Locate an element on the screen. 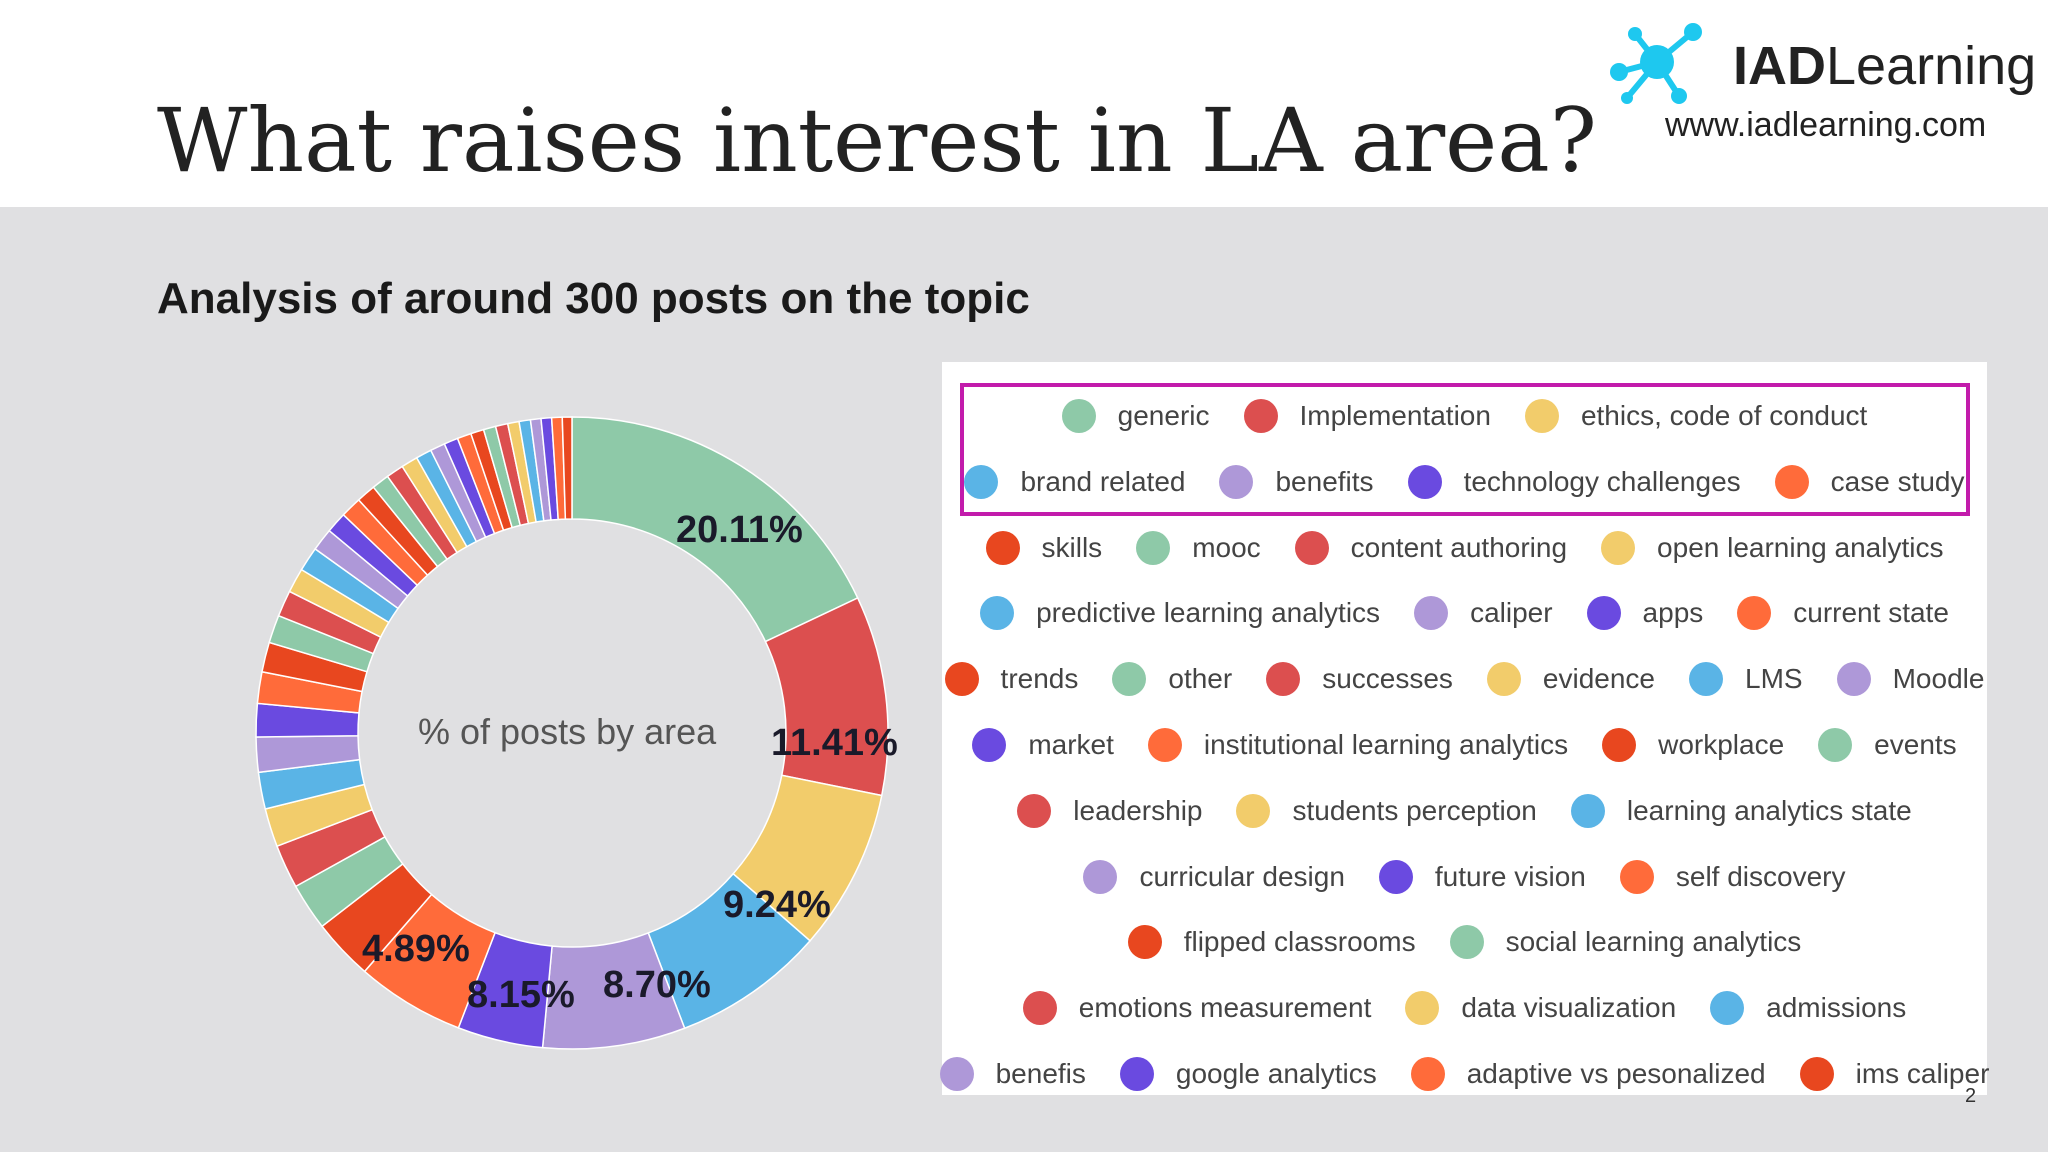  legend-label: trends is located at coordinates (1039, 679).